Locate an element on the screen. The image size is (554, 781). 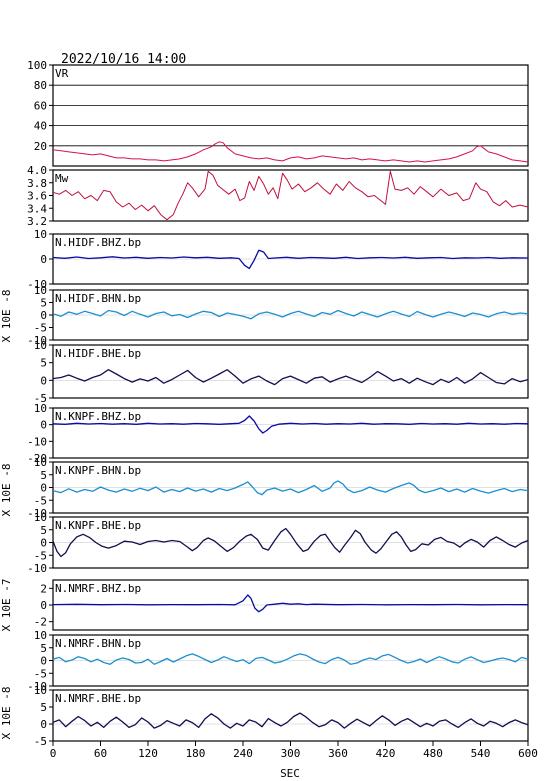
panel-title: N.NMRF.BHN.bp is located at coordinates (98, 643).